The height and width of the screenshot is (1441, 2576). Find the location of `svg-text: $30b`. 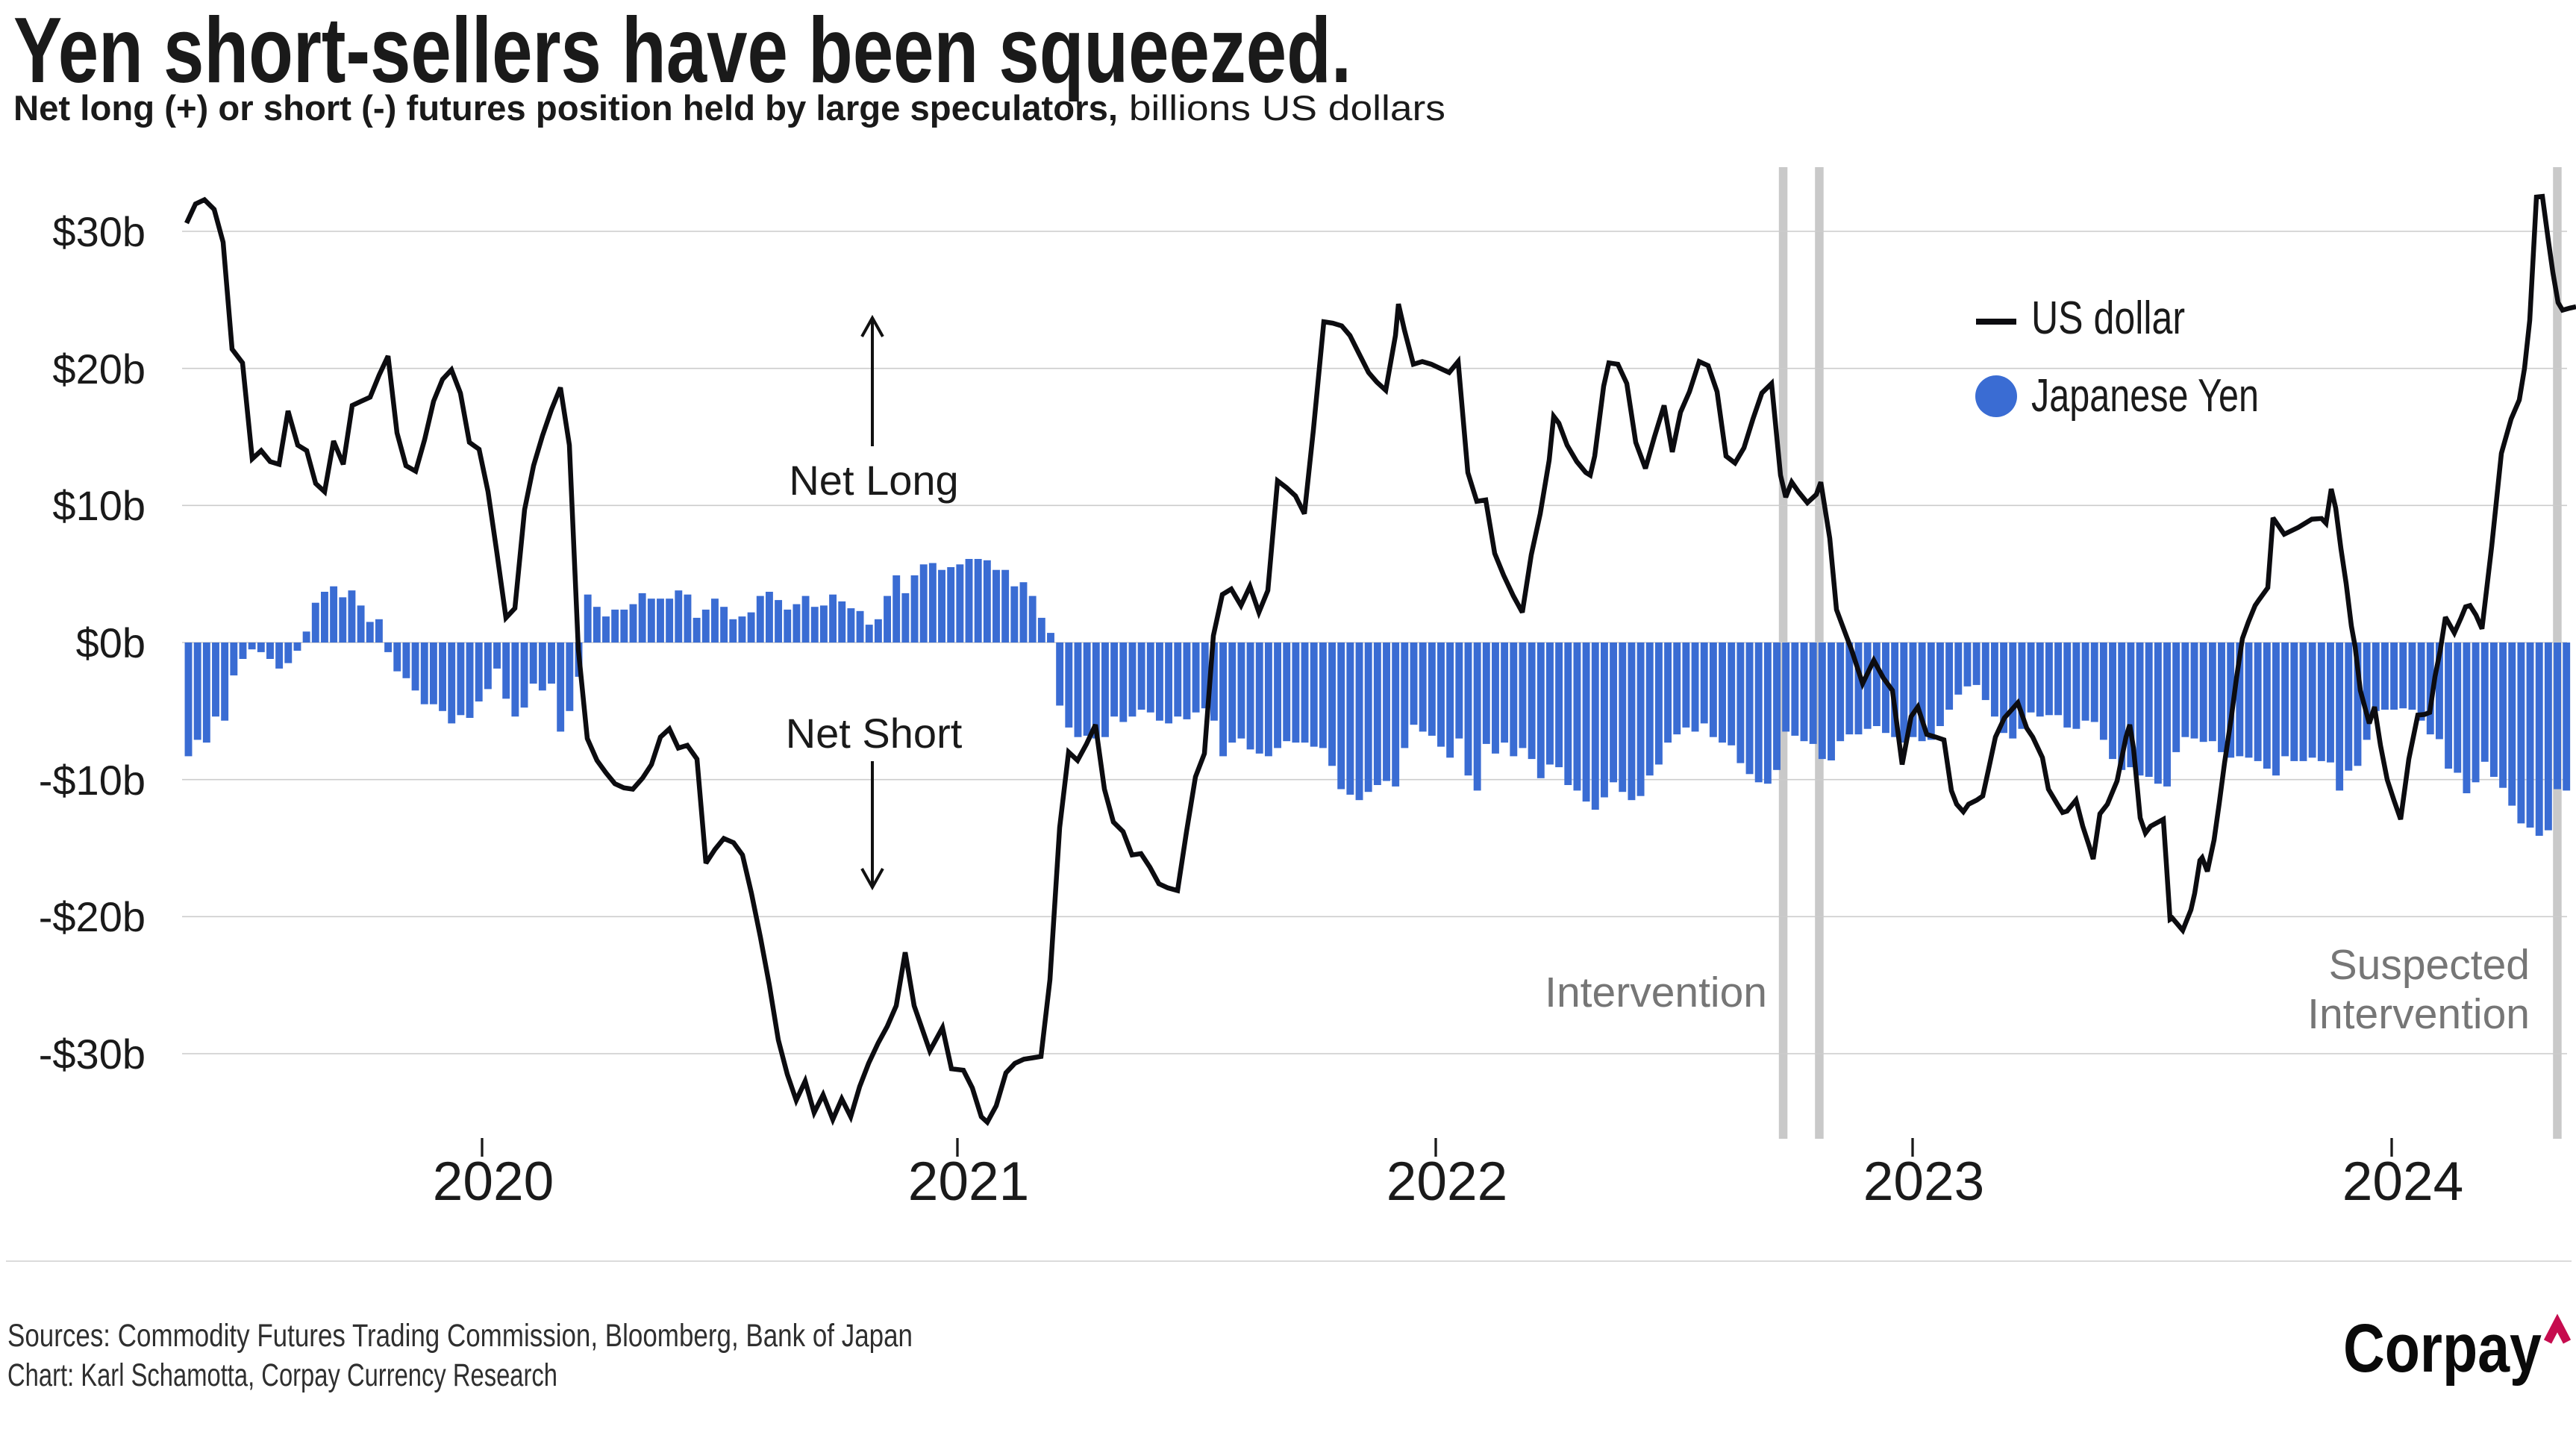

svg-text: $30b is located at coordinates (99, 231).